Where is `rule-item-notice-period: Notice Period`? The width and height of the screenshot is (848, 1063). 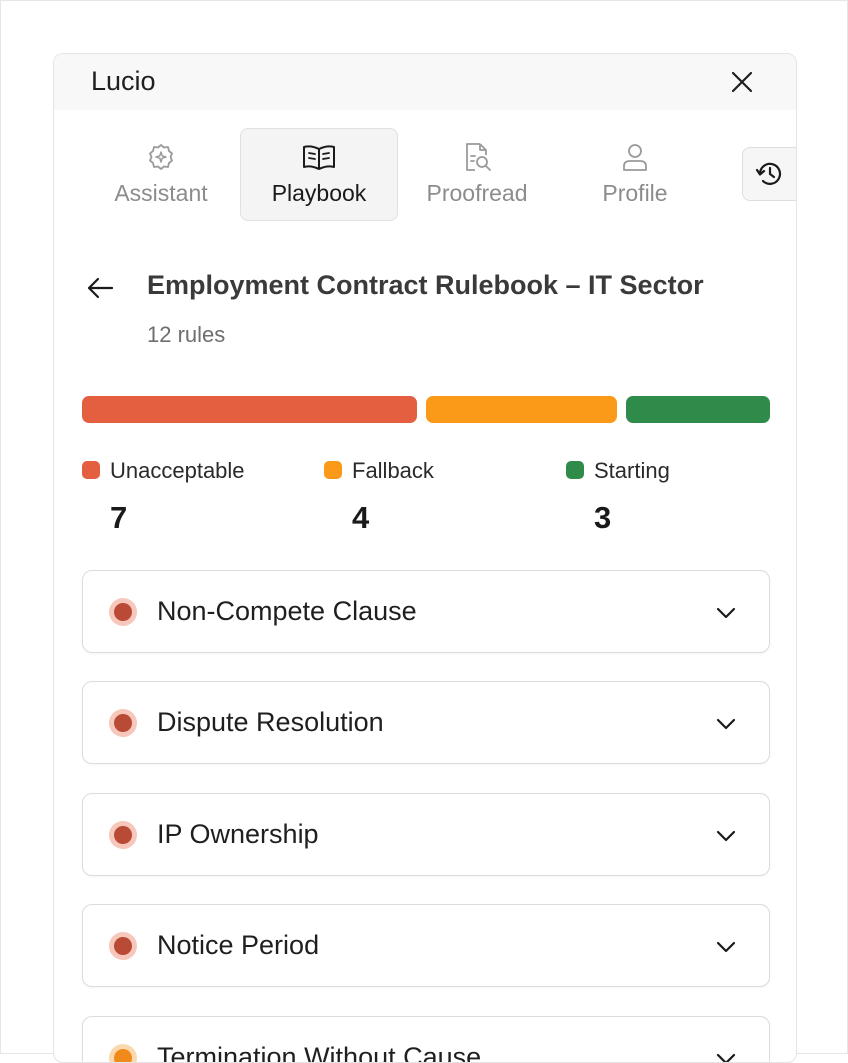
rule-item-notice-period: Notice Period is located at coordinates (426, 945).